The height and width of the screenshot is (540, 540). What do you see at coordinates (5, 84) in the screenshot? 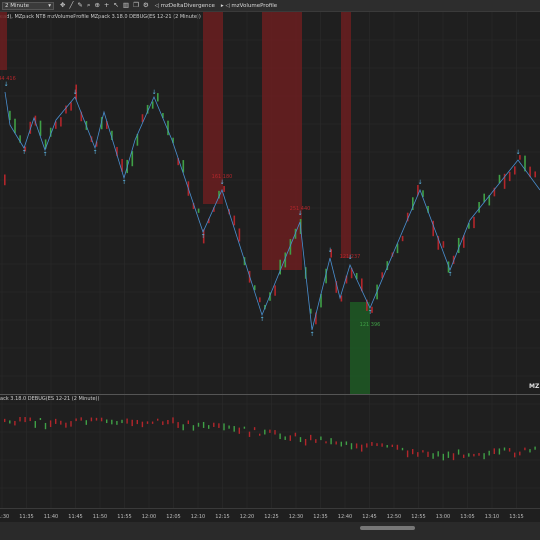
I see `swing-high-arrow: ↓` at bounding box center [5, 84].